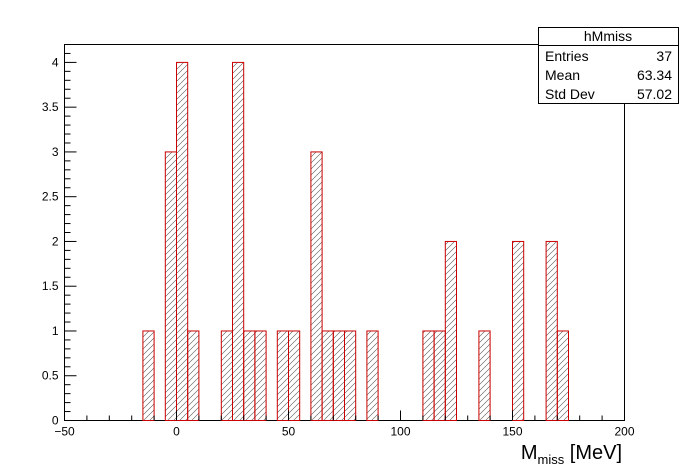 The image size is (690, 468). Describe the element at coordinates (654, 94) in the screenshot. I see `stats-stddev-value: 57.02` at that location.